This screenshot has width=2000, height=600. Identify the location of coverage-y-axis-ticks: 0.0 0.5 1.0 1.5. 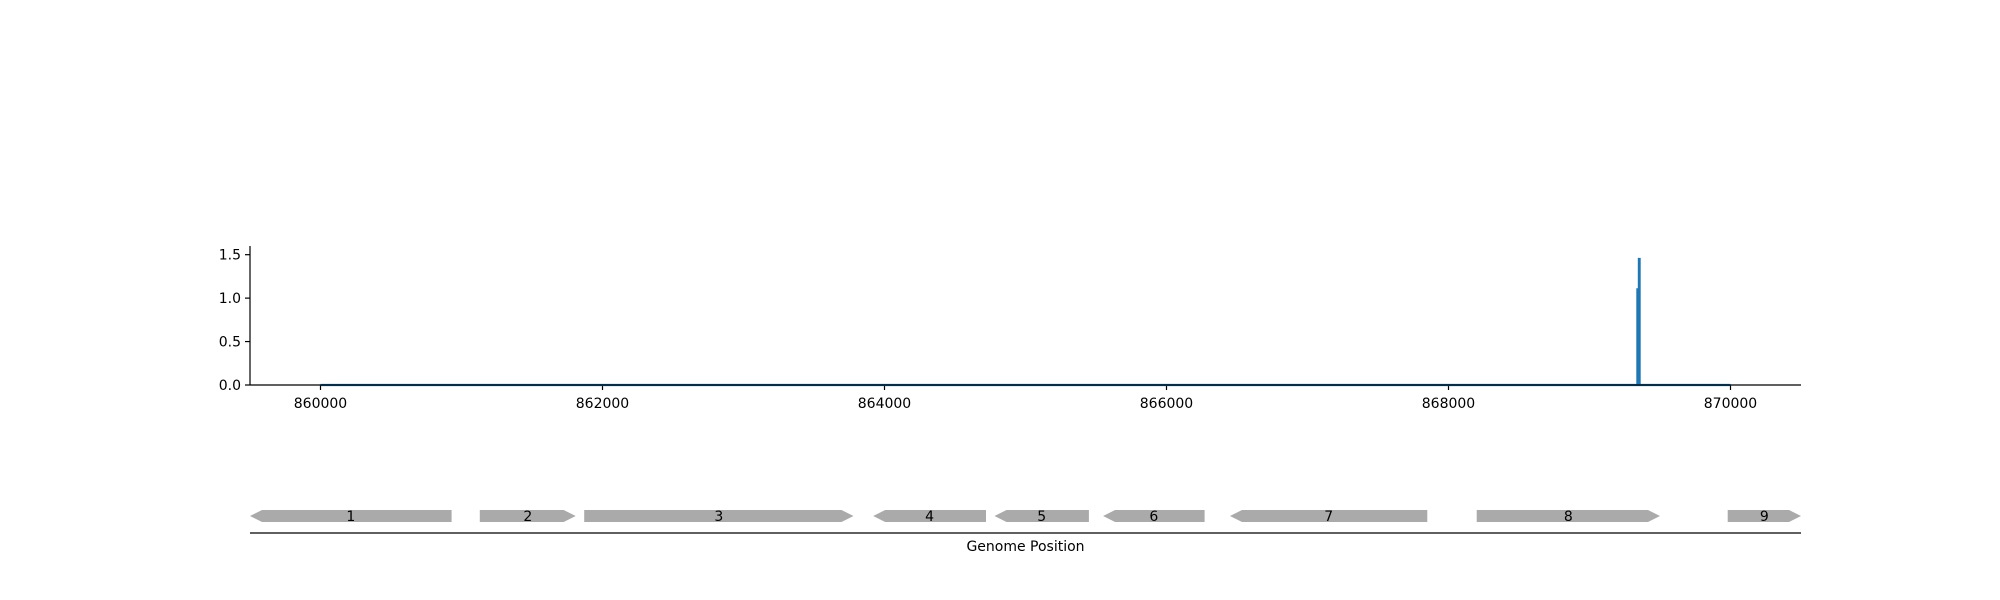
(234, 321).